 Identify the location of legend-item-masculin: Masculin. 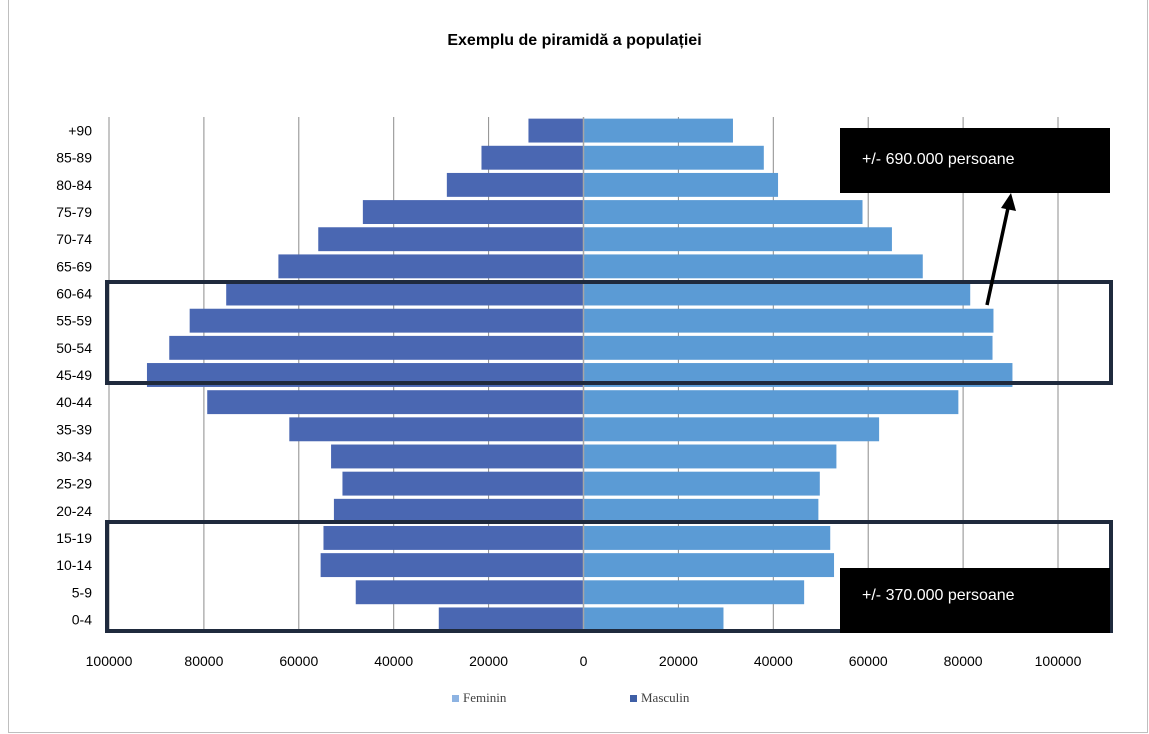
(659, 698).